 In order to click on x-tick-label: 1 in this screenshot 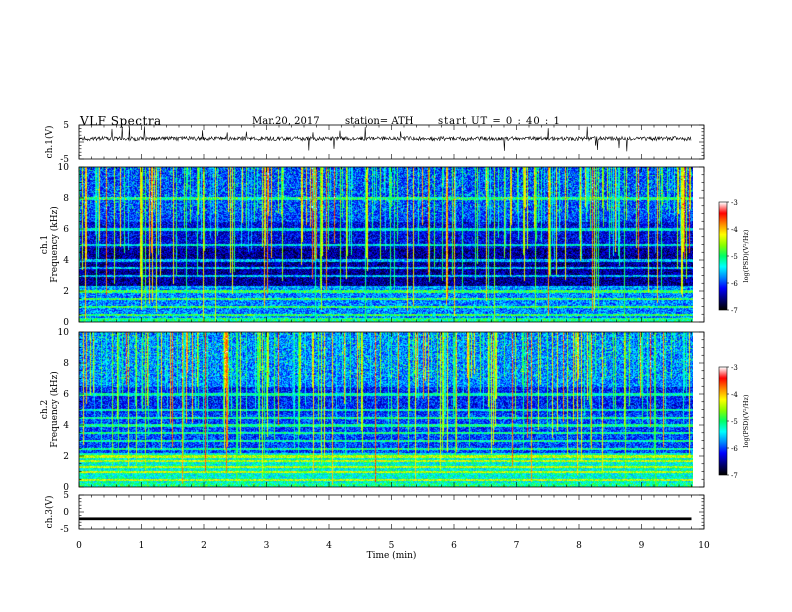, I will do `click(142, 546)`.